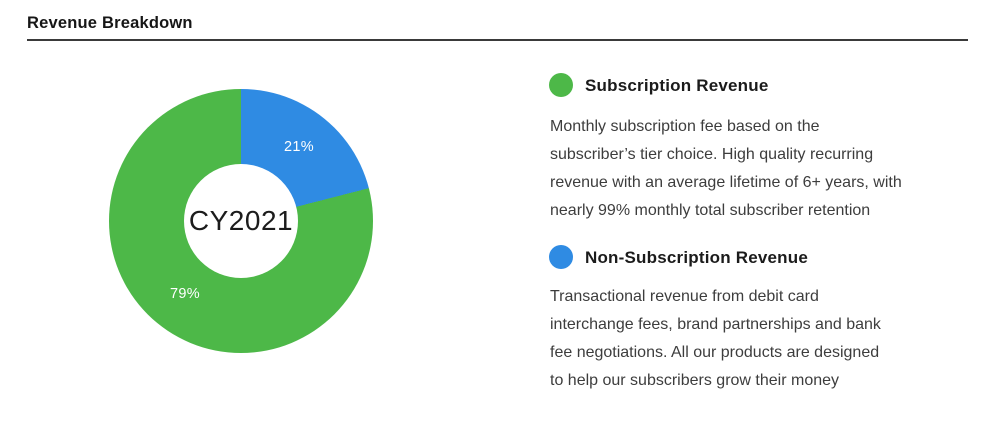 The width and height of the screenshot is (991, 423). I want to click on legend-description-line: to help our subscribers grow their money, so click(695, 380).